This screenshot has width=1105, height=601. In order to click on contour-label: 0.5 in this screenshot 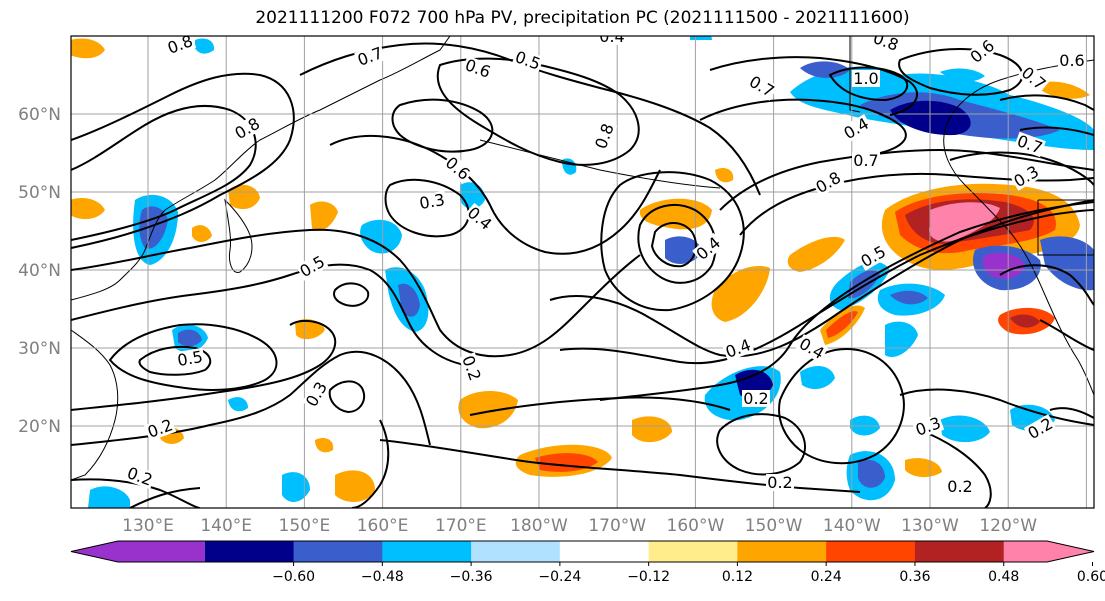, I will do `click(190, 358)`.